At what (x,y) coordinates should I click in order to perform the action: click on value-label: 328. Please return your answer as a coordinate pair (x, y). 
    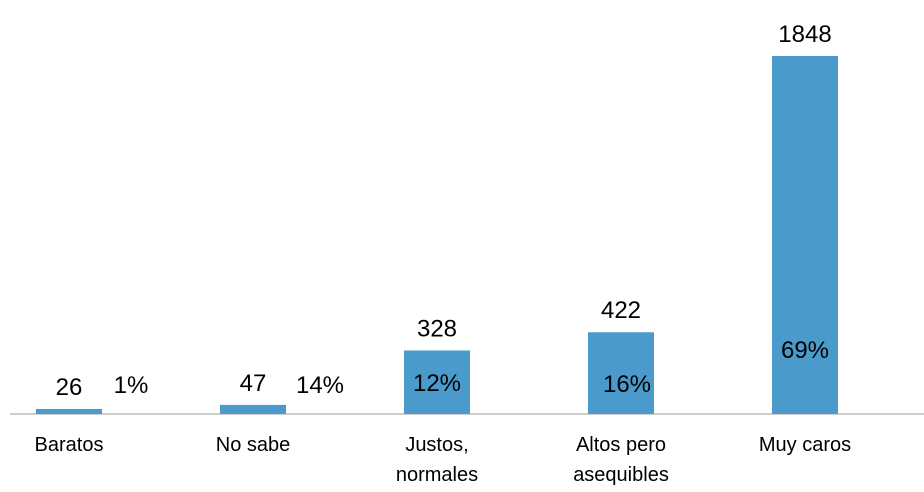
    Looking at the image, I should click on (437, 328).